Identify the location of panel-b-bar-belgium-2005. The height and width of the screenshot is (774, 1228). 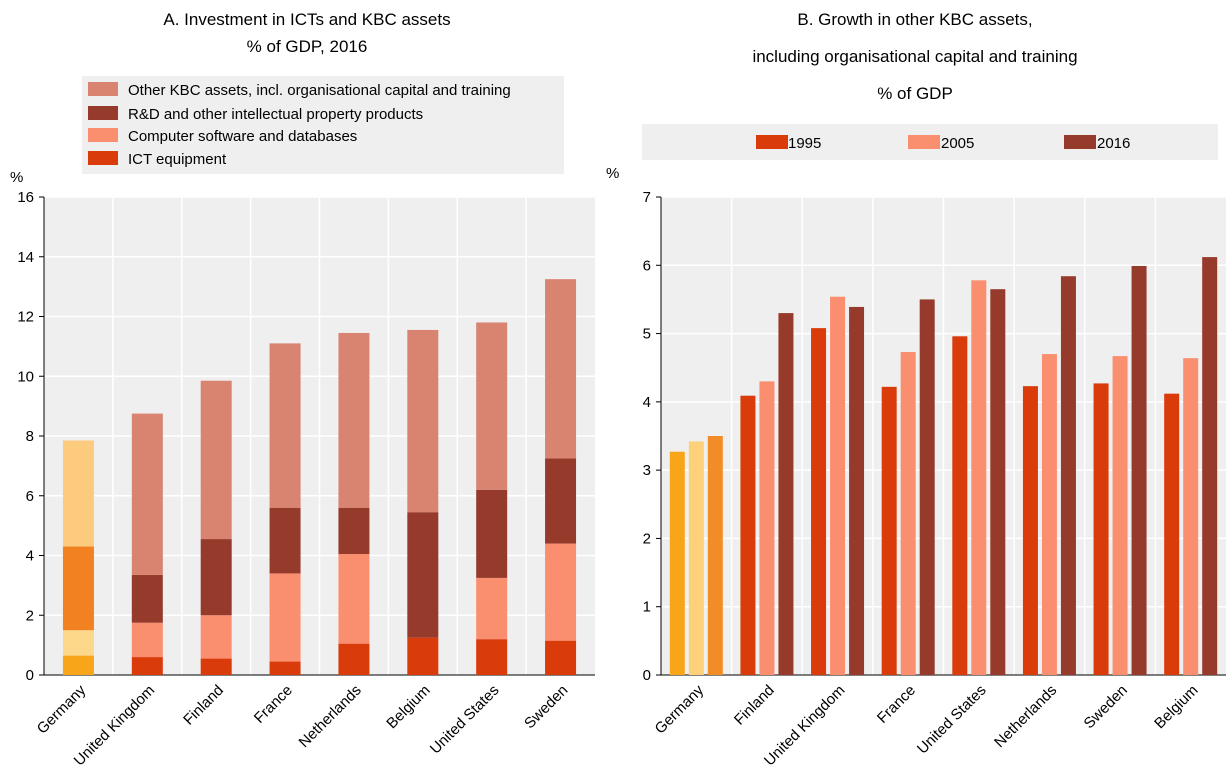
(1191, 516).